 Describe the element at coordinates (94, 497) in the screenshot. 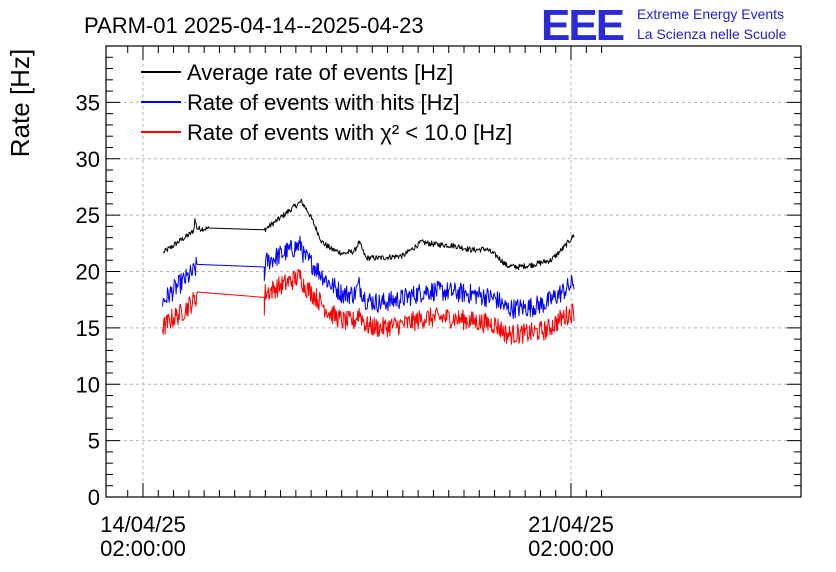

I see `y-tick-label: 0` at that location.